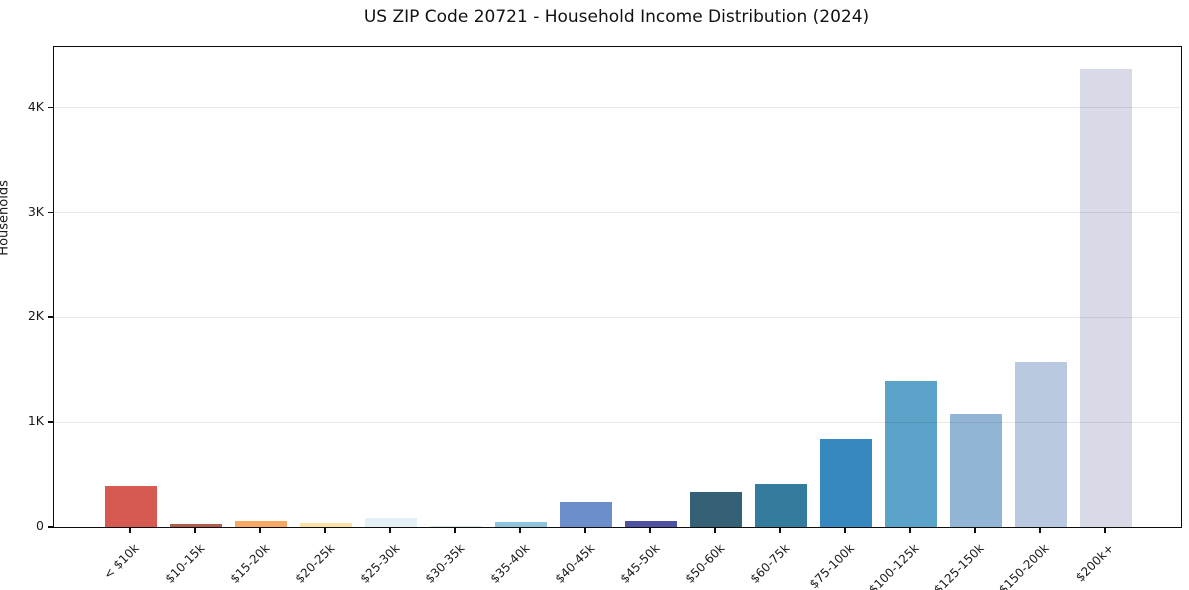 The image size is (1189, 590). I want to click on y-tick-label: 2K, so click(35, 316).